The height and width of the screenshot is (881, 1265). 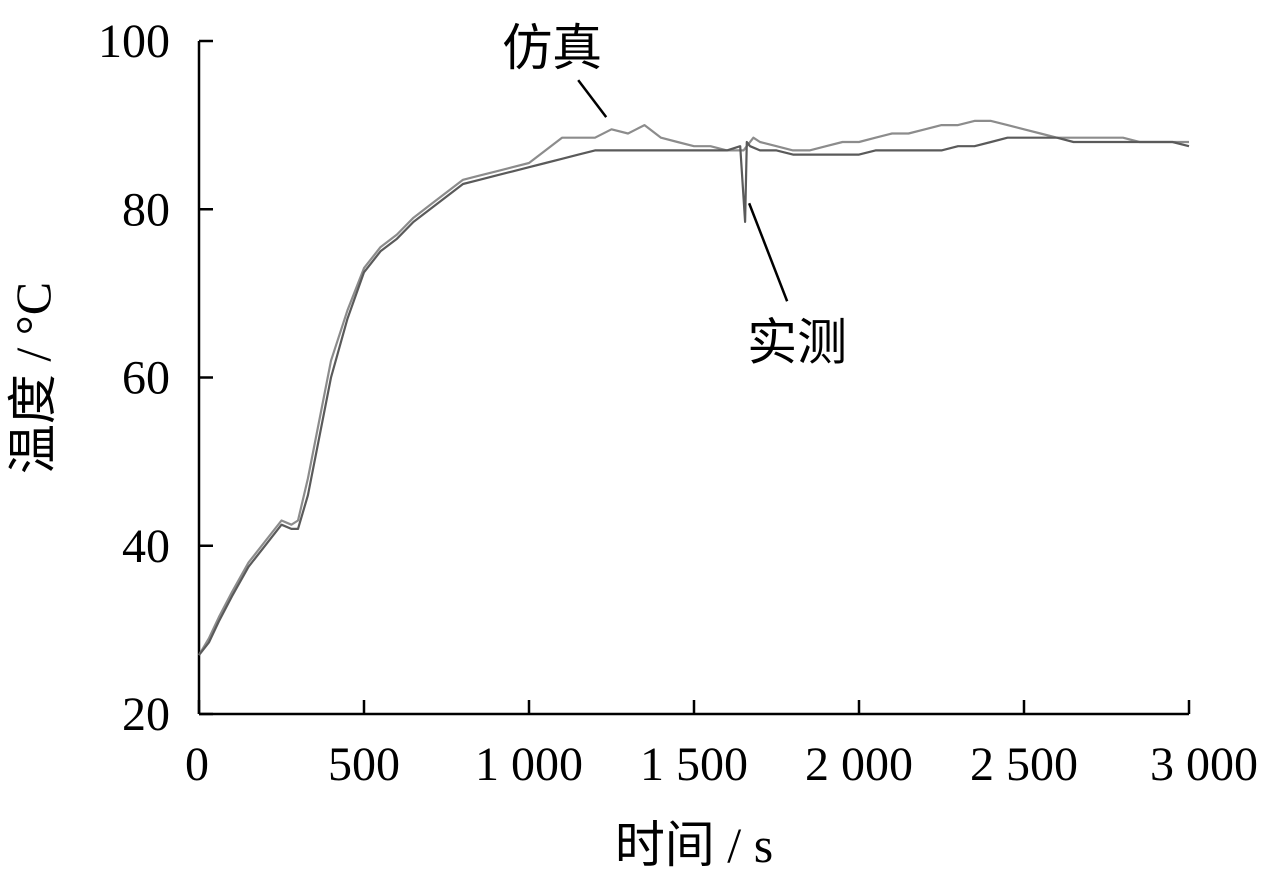 What do you see at coordinates (694, 764) in the screenshot?
I see `x-tick-label: 1 500` at bounding box center [694, 764].